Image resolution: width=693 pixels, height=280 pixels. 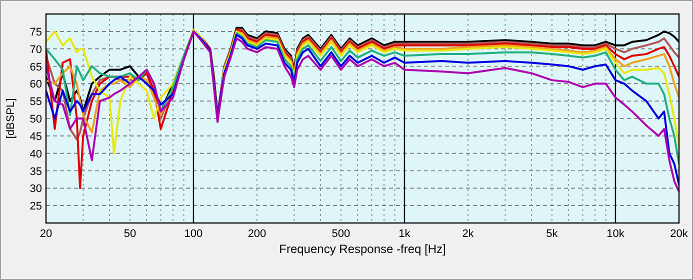 I want to click on y-tick-label: 25, so click(x=36, y=206).